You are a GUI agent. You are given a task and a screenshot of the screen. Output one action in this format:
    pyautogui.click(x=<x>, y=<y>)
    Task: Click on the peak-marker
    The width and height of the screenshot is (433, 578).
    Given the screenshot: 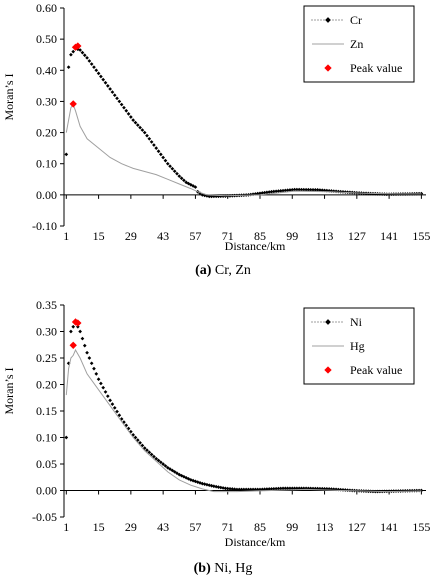 What is the action you would take?
    pyautogui.click(x=73, y=104)
    